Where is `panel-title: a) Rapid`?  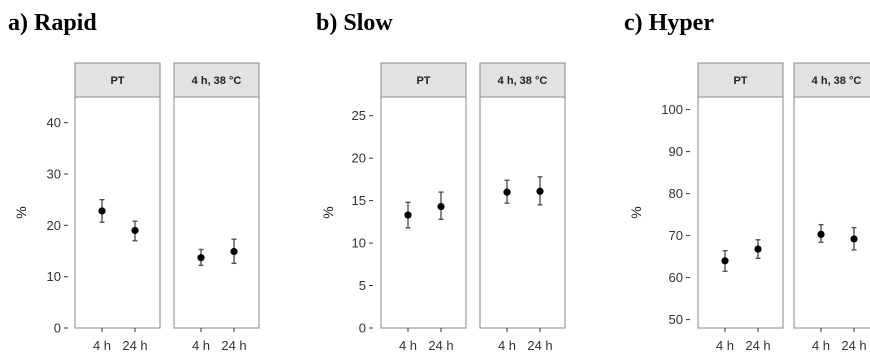
panel-title: a) Rapid is located at coordinates (52, 23).